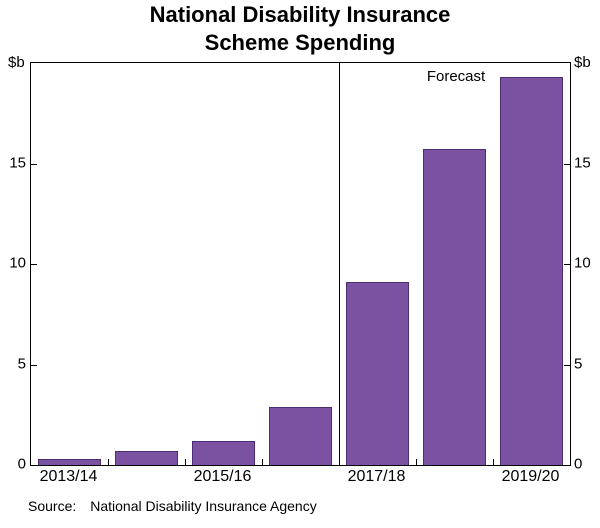 Image resolution: width=600 pixels, height=528 pixels. Describe the element at coordinates (21, 464) in the screenshot. I see `y-axis-tick-left-0: 0` at that location.